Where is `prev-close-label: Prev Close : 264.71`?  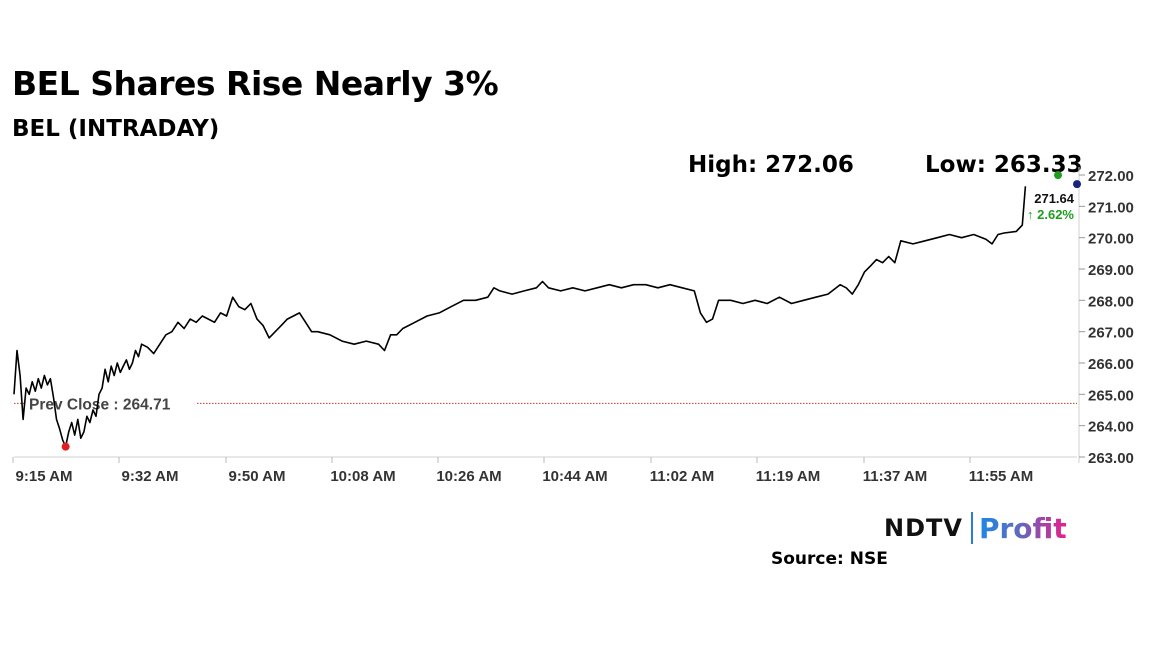
prev-close-label: Prev Close : 264.71 is located at coordinates (100, 404).